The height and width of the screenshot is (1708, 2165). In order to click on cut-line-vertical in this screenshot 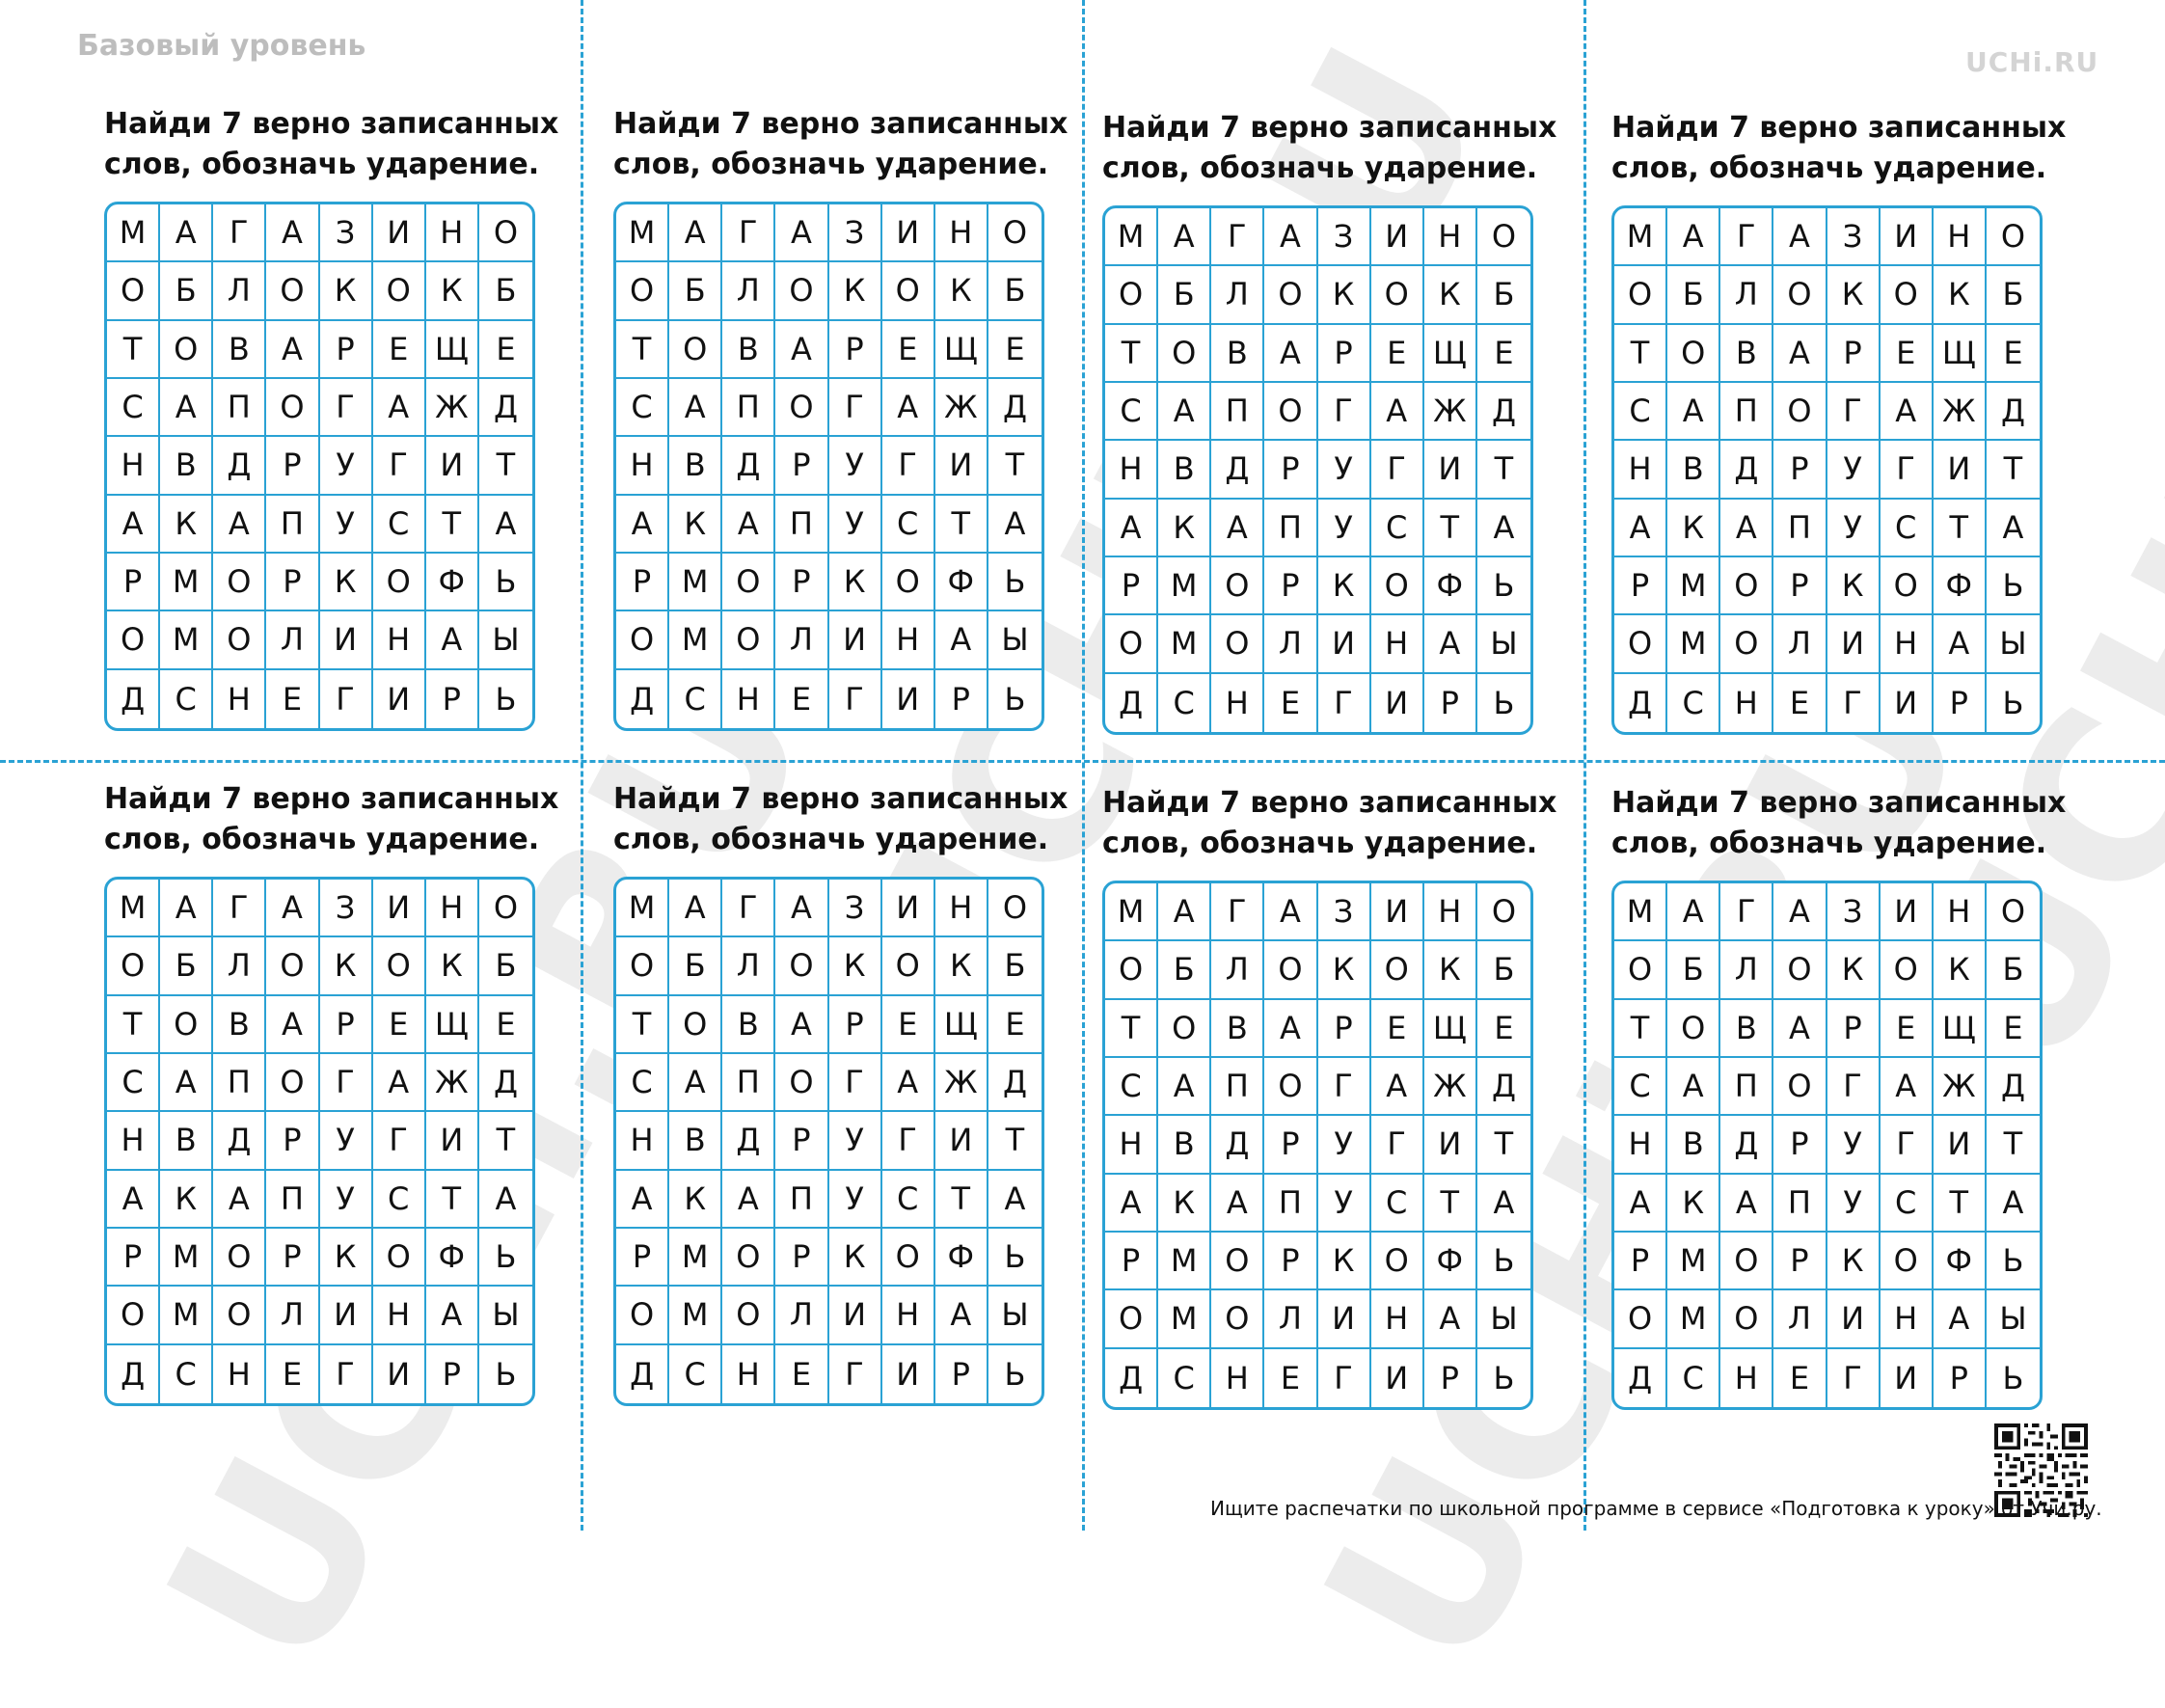, I will do `click(582, 765)`.